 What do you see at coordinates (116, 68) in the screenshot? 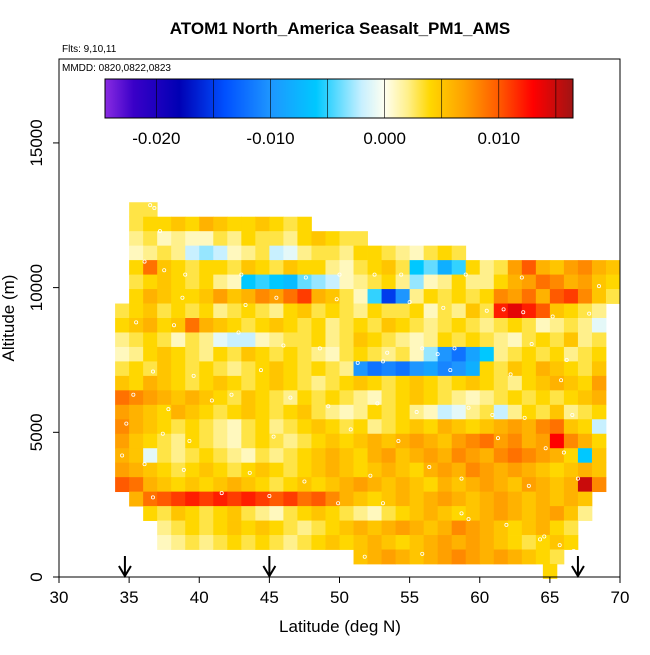
I see `dates-label: MMDD: 0820,0822,0823` at bounding box center [116, 68].